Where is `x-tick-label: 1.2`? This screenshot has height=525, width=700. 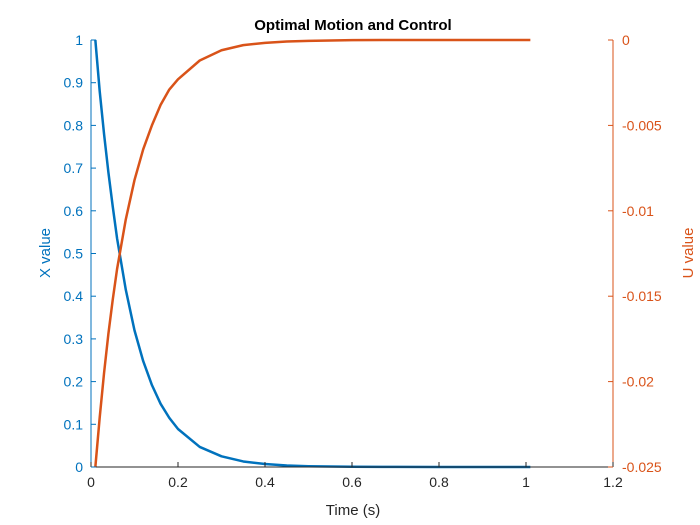
x-tick-label: 1.2 is located at coordinates (613, 482).